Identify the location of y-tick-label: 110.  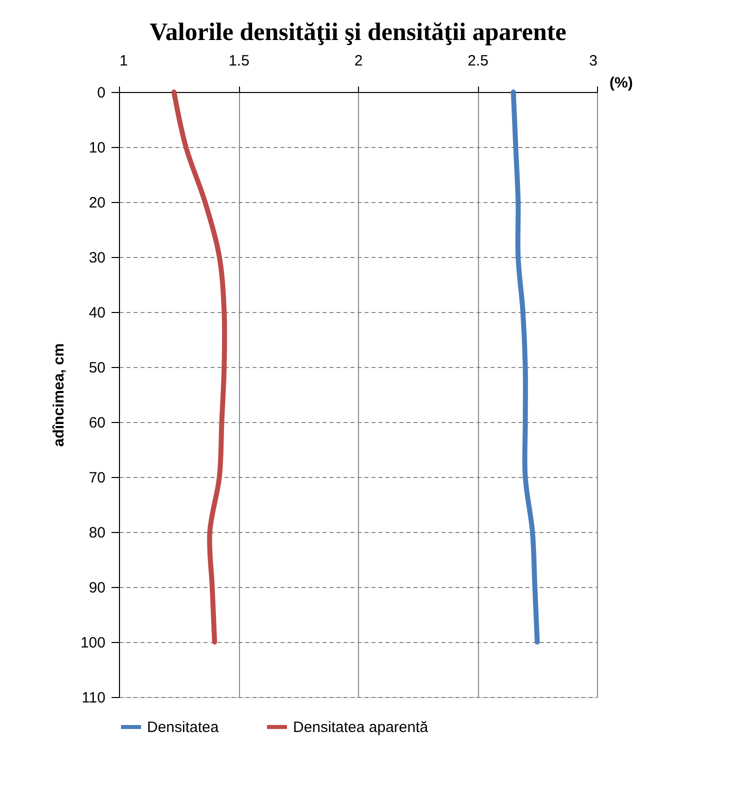
(94, 698).